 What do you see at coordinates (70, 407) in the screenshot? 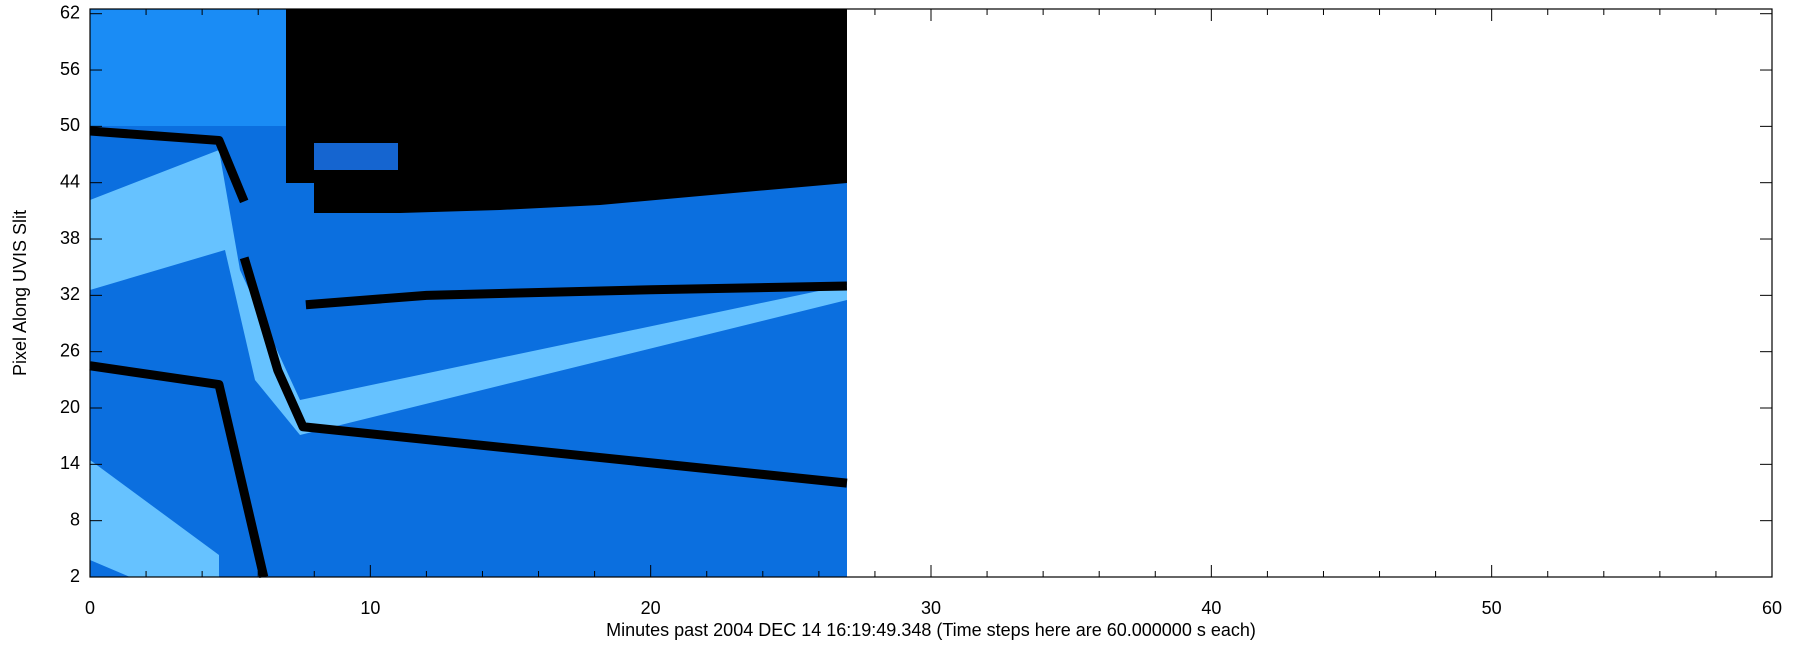
I see `y-tick-label: 20` at bounding box center [70, 407].